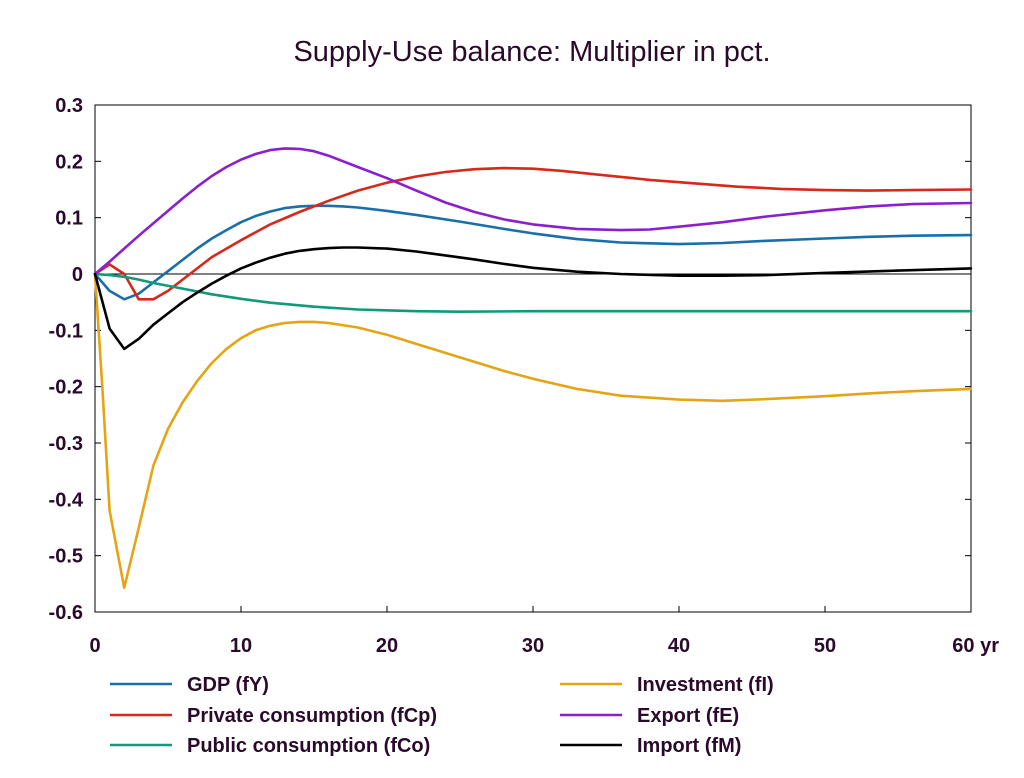 The image size is (1024, 778). I want to click on y-tick-label: 0.3, so click(69, 106).